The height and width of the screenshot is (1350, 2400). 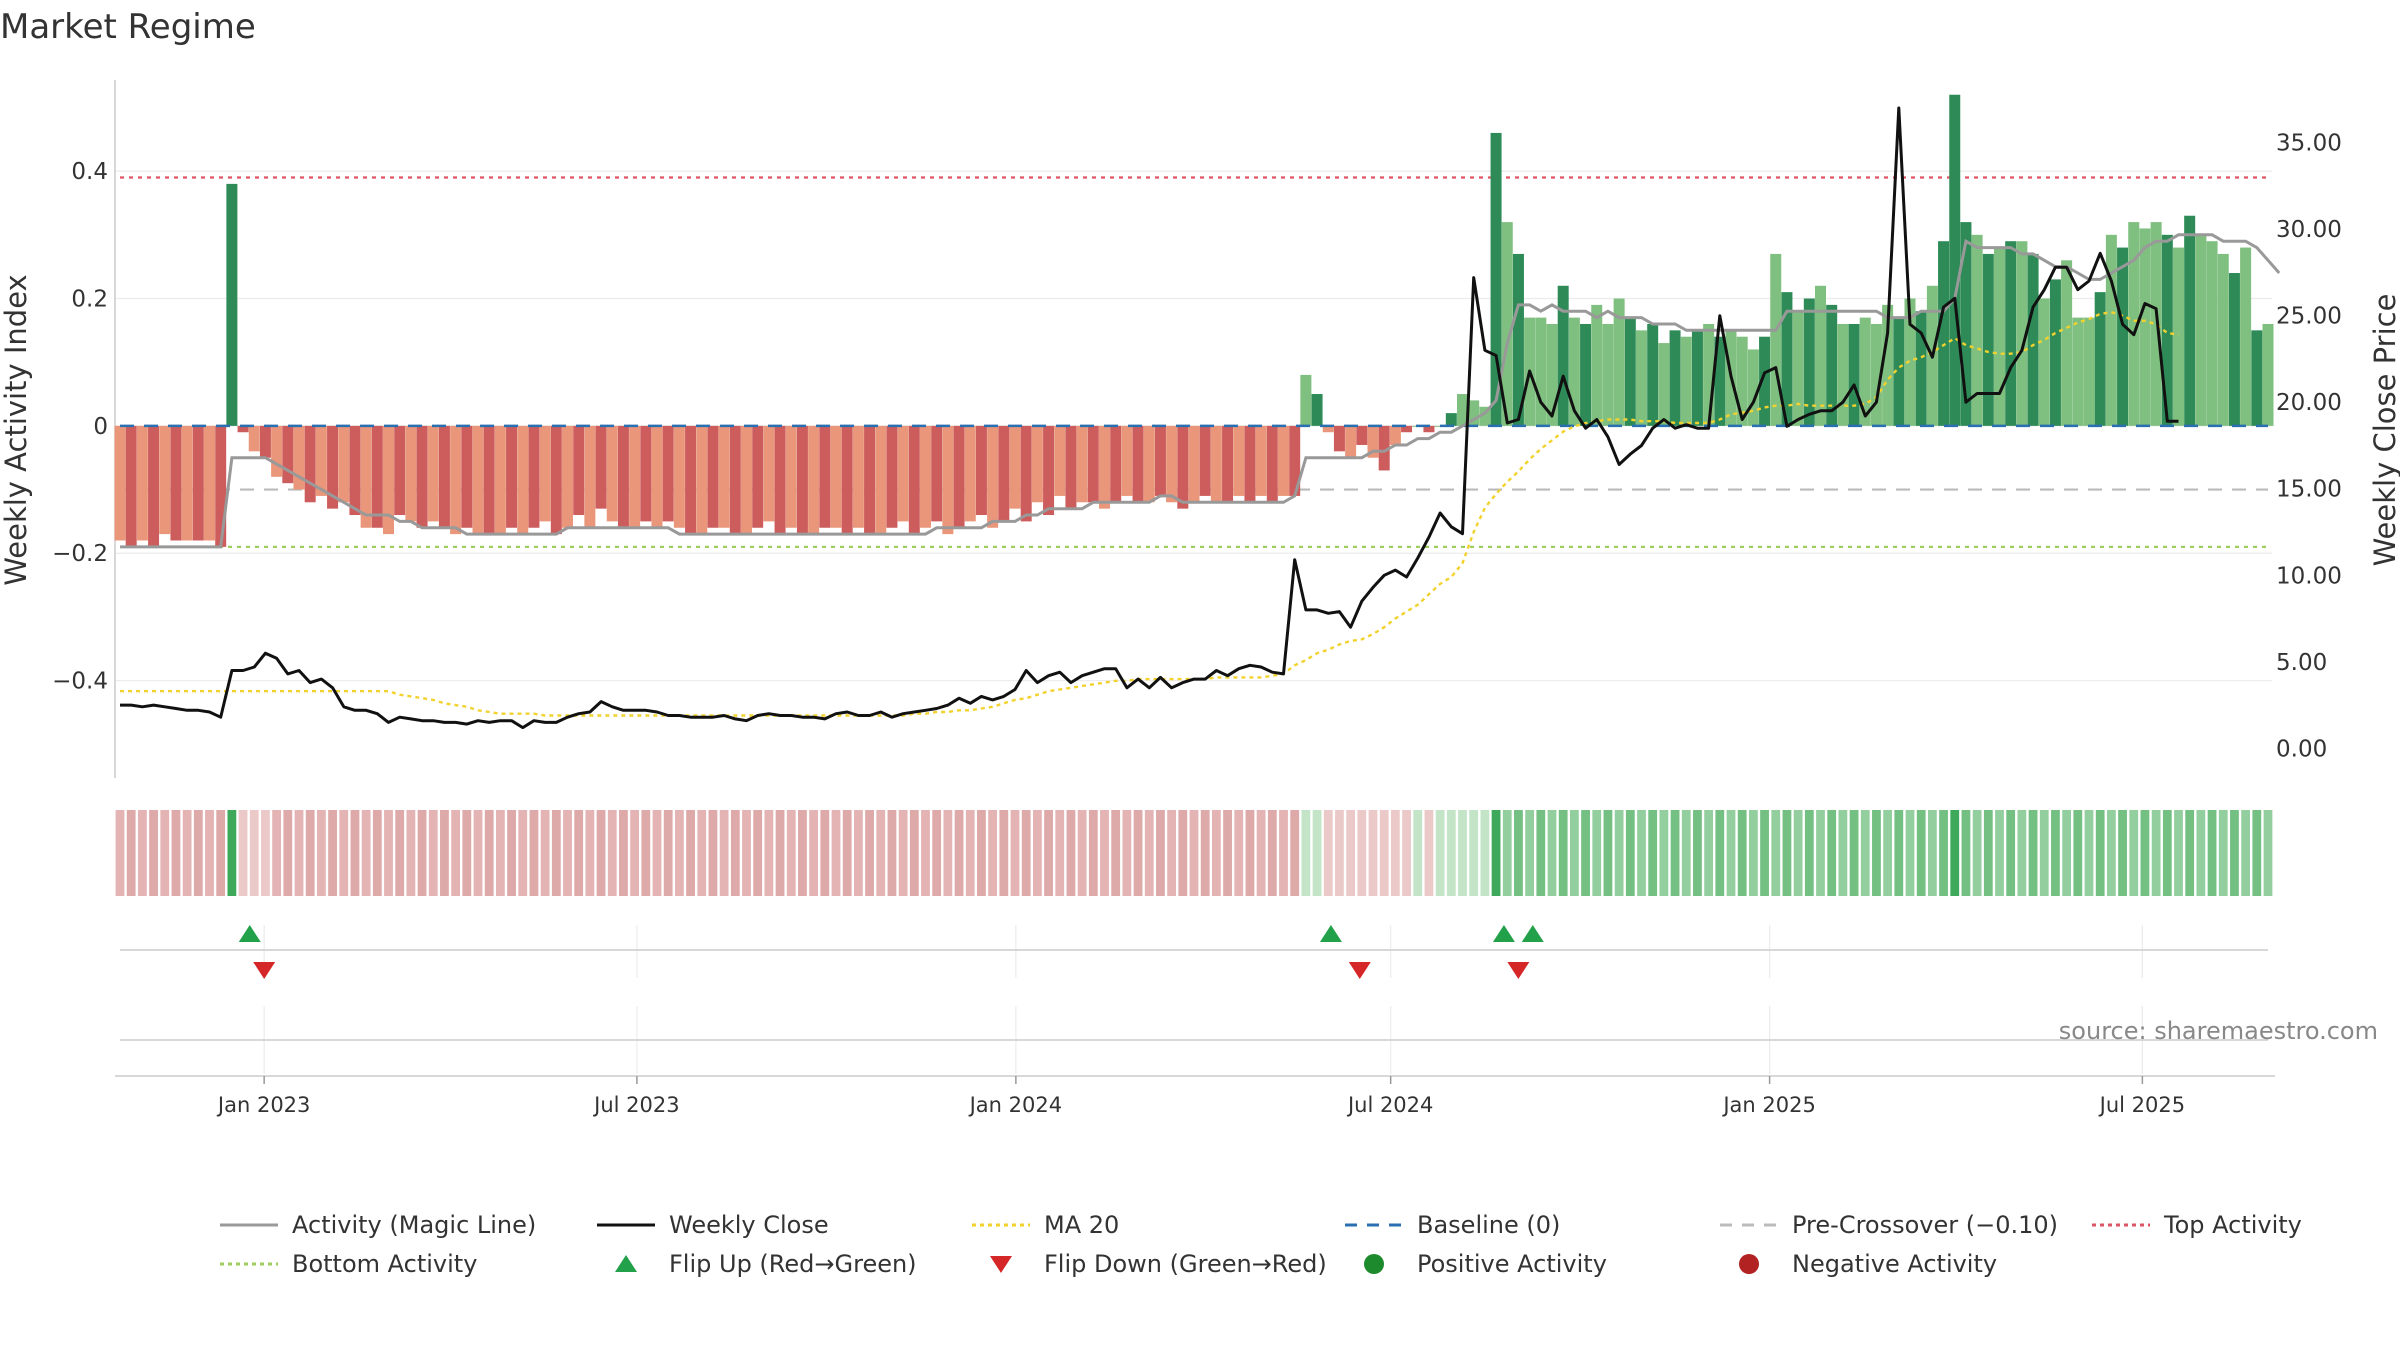 I want to click on legend-item: Negative Activity, so click(x=1868, y=1264).